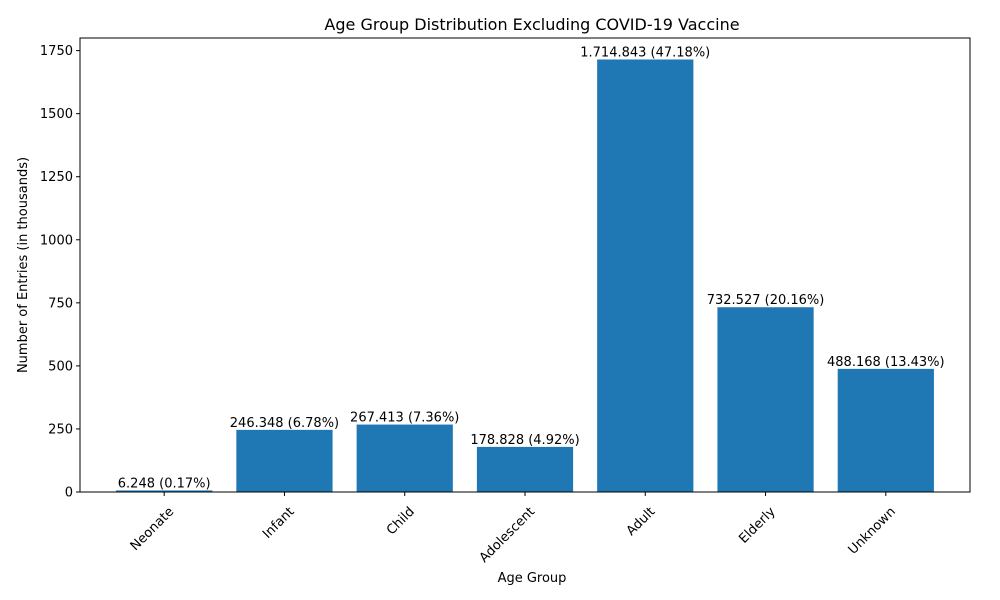 This screenshot has width=1000, height=600. Describe the element at coordinates (284, 423) in the screenshot. I see `data-label-infant: 246.348 (6.78%)` at that location.